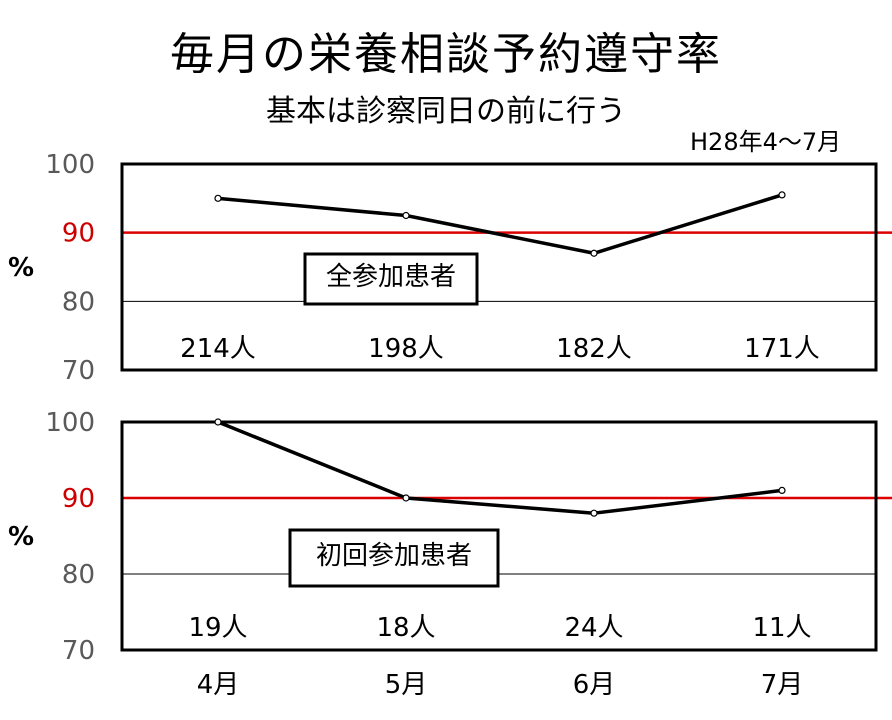 This screenshot has width=892, height=720. Describe the element at coordinates (594, 685) in the screenshot. I see `x-tick-label: 6月` at that location.